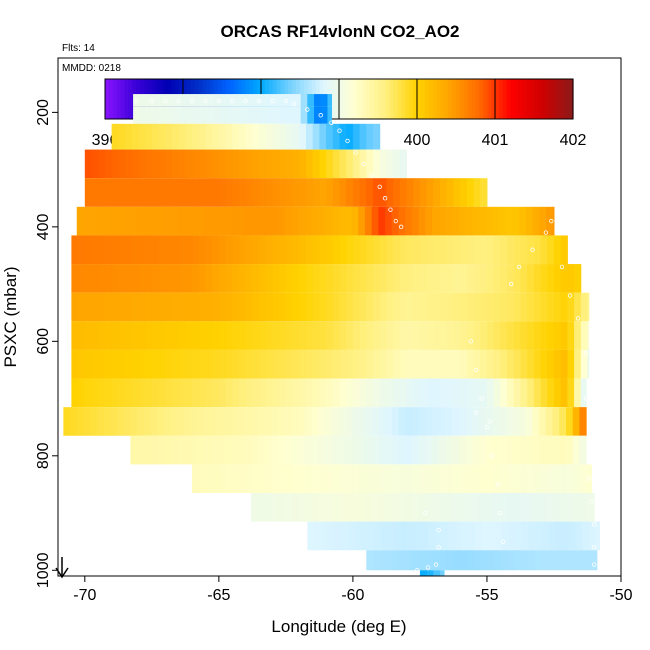 This screenshot has height=650, width=650. What do you see at coordinates (43, 112) in the screenshot?
I see `y-tick-label: 200` at bounding box center [43, 112].